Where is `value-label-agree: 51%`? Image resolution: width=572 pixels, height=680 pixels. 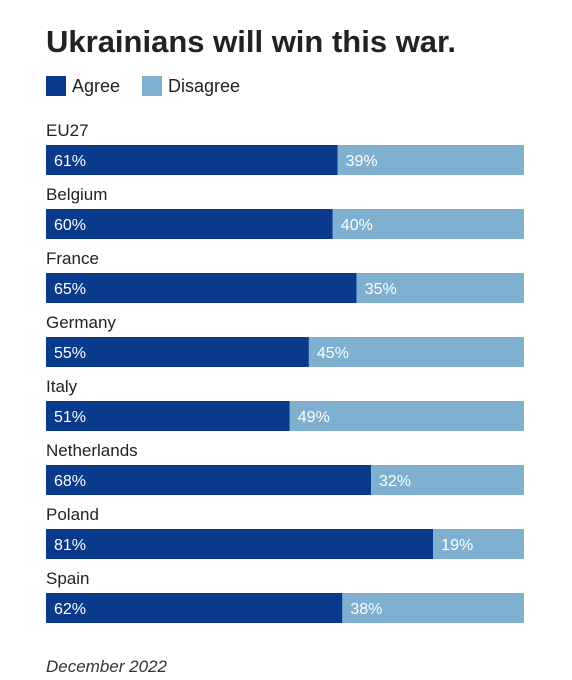 value-label-agree: 51% is located at coordinates (70, 417).